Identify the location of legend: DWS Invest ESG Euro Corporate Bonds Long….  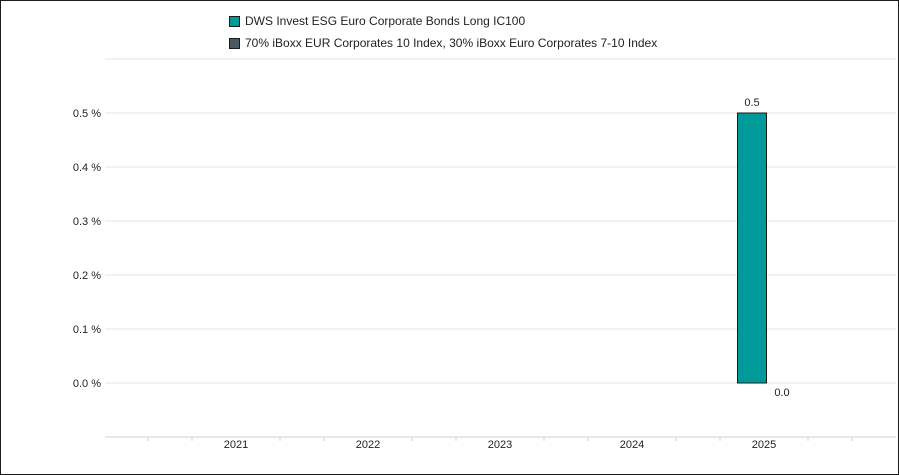
(443, 36).